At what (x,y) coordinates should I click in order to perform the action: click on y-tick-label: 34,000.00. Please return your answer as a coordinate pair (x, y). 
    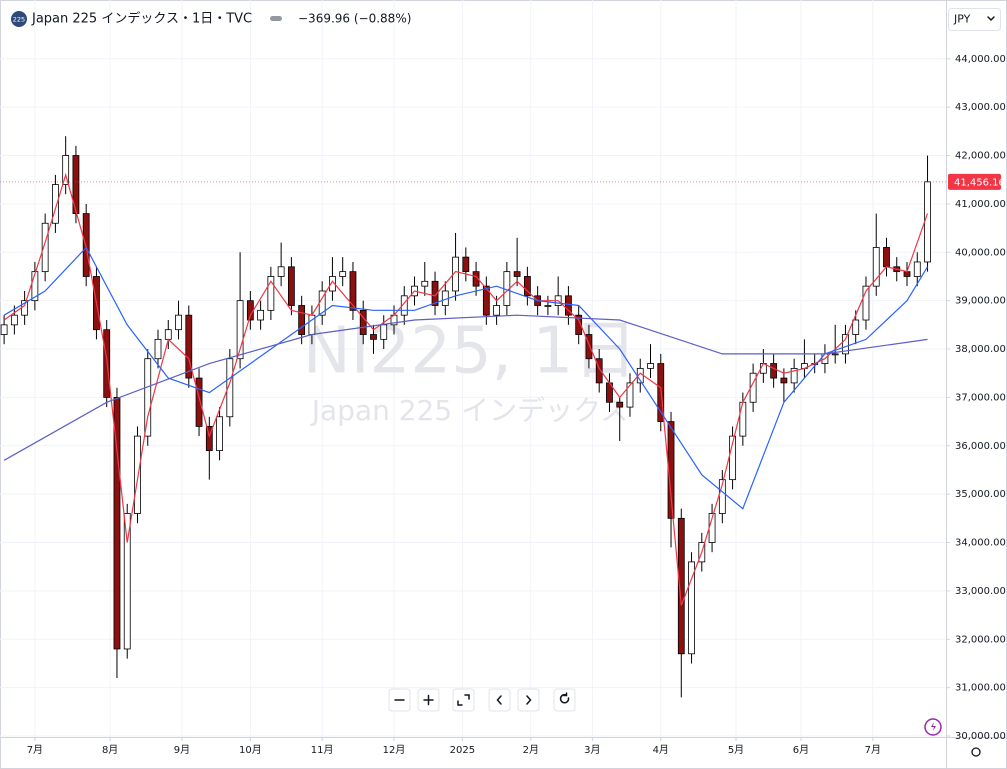
    Looking at the image, I should click on (980, 543).